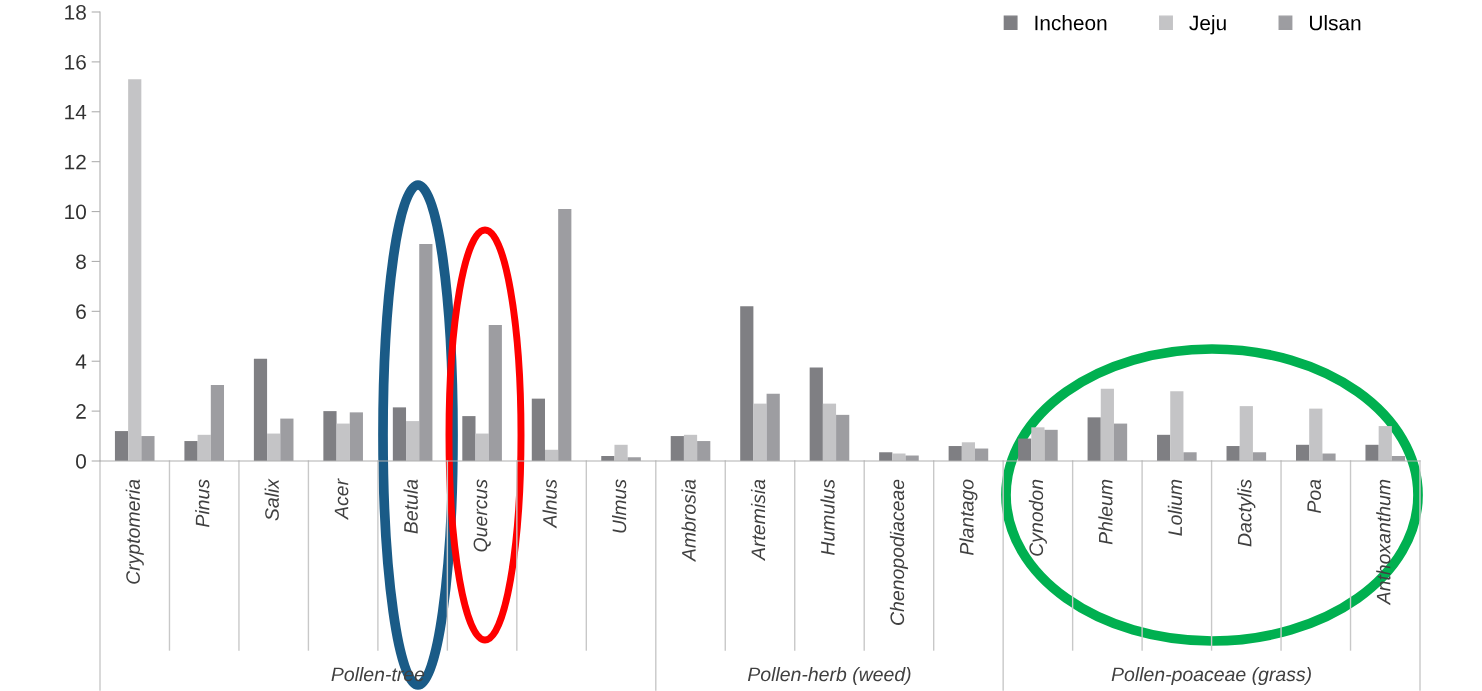 The image size is (1482, 691). What do you see at coordinates (81, 312) in the screenshot?
I see `y-tick-label: 6` at bounding box center [81, 312].